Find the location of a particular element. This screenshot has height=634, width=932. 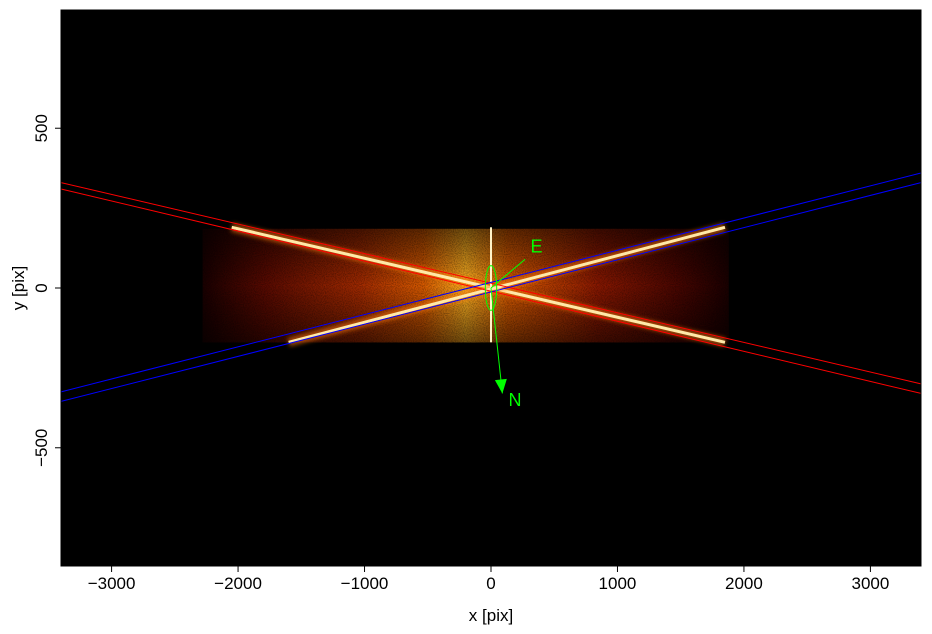

x-tick-label: −1000 is located at coordinates (365, 583).